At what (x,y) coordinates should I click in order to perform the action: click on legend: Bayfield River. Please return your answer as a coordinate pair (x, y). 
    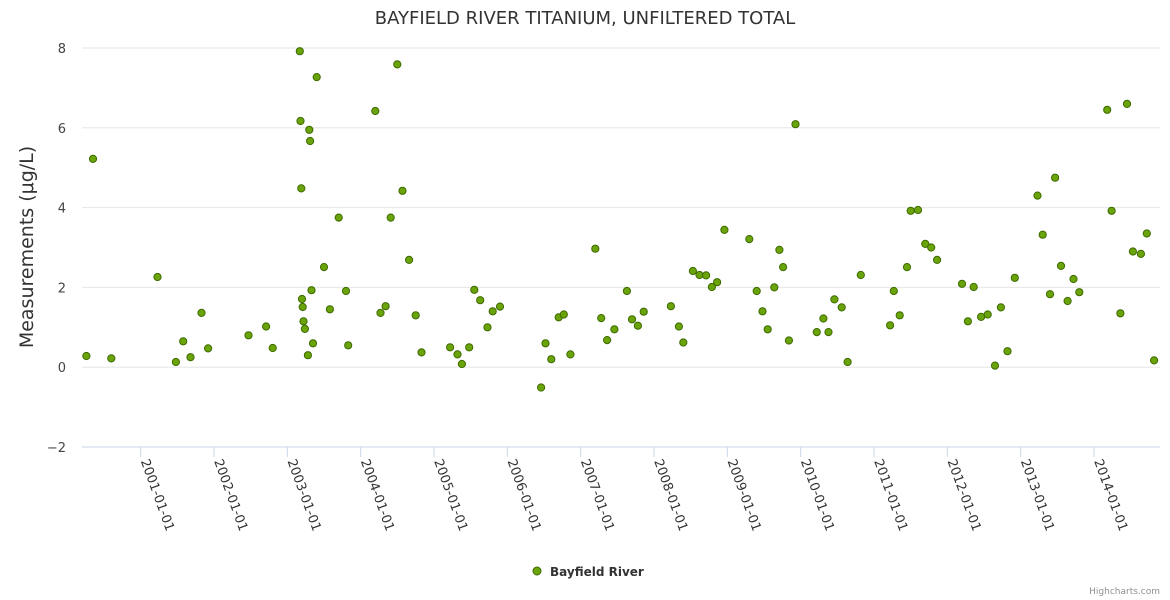
    Looking at the image, I should click on (587, 572).